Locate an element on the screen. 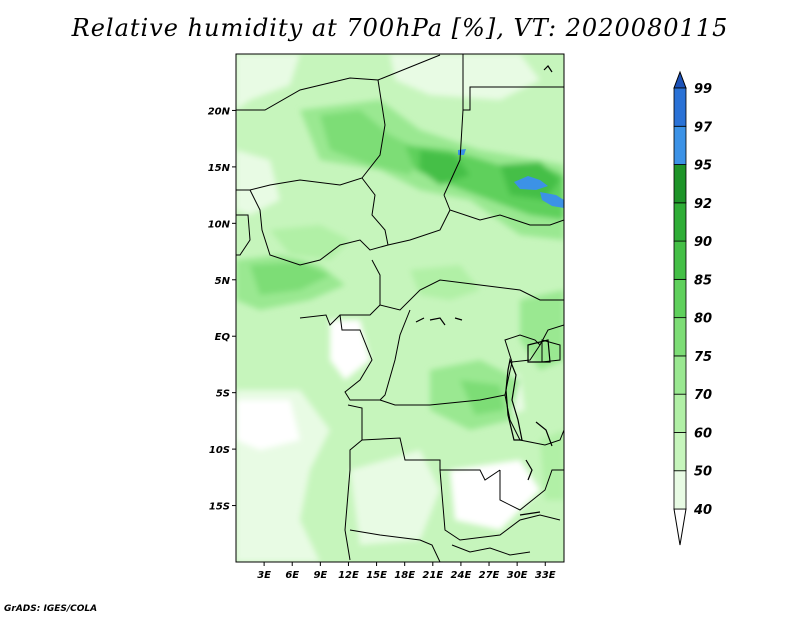  lat-tick-label: 10N is located at coordinates (219, 224).